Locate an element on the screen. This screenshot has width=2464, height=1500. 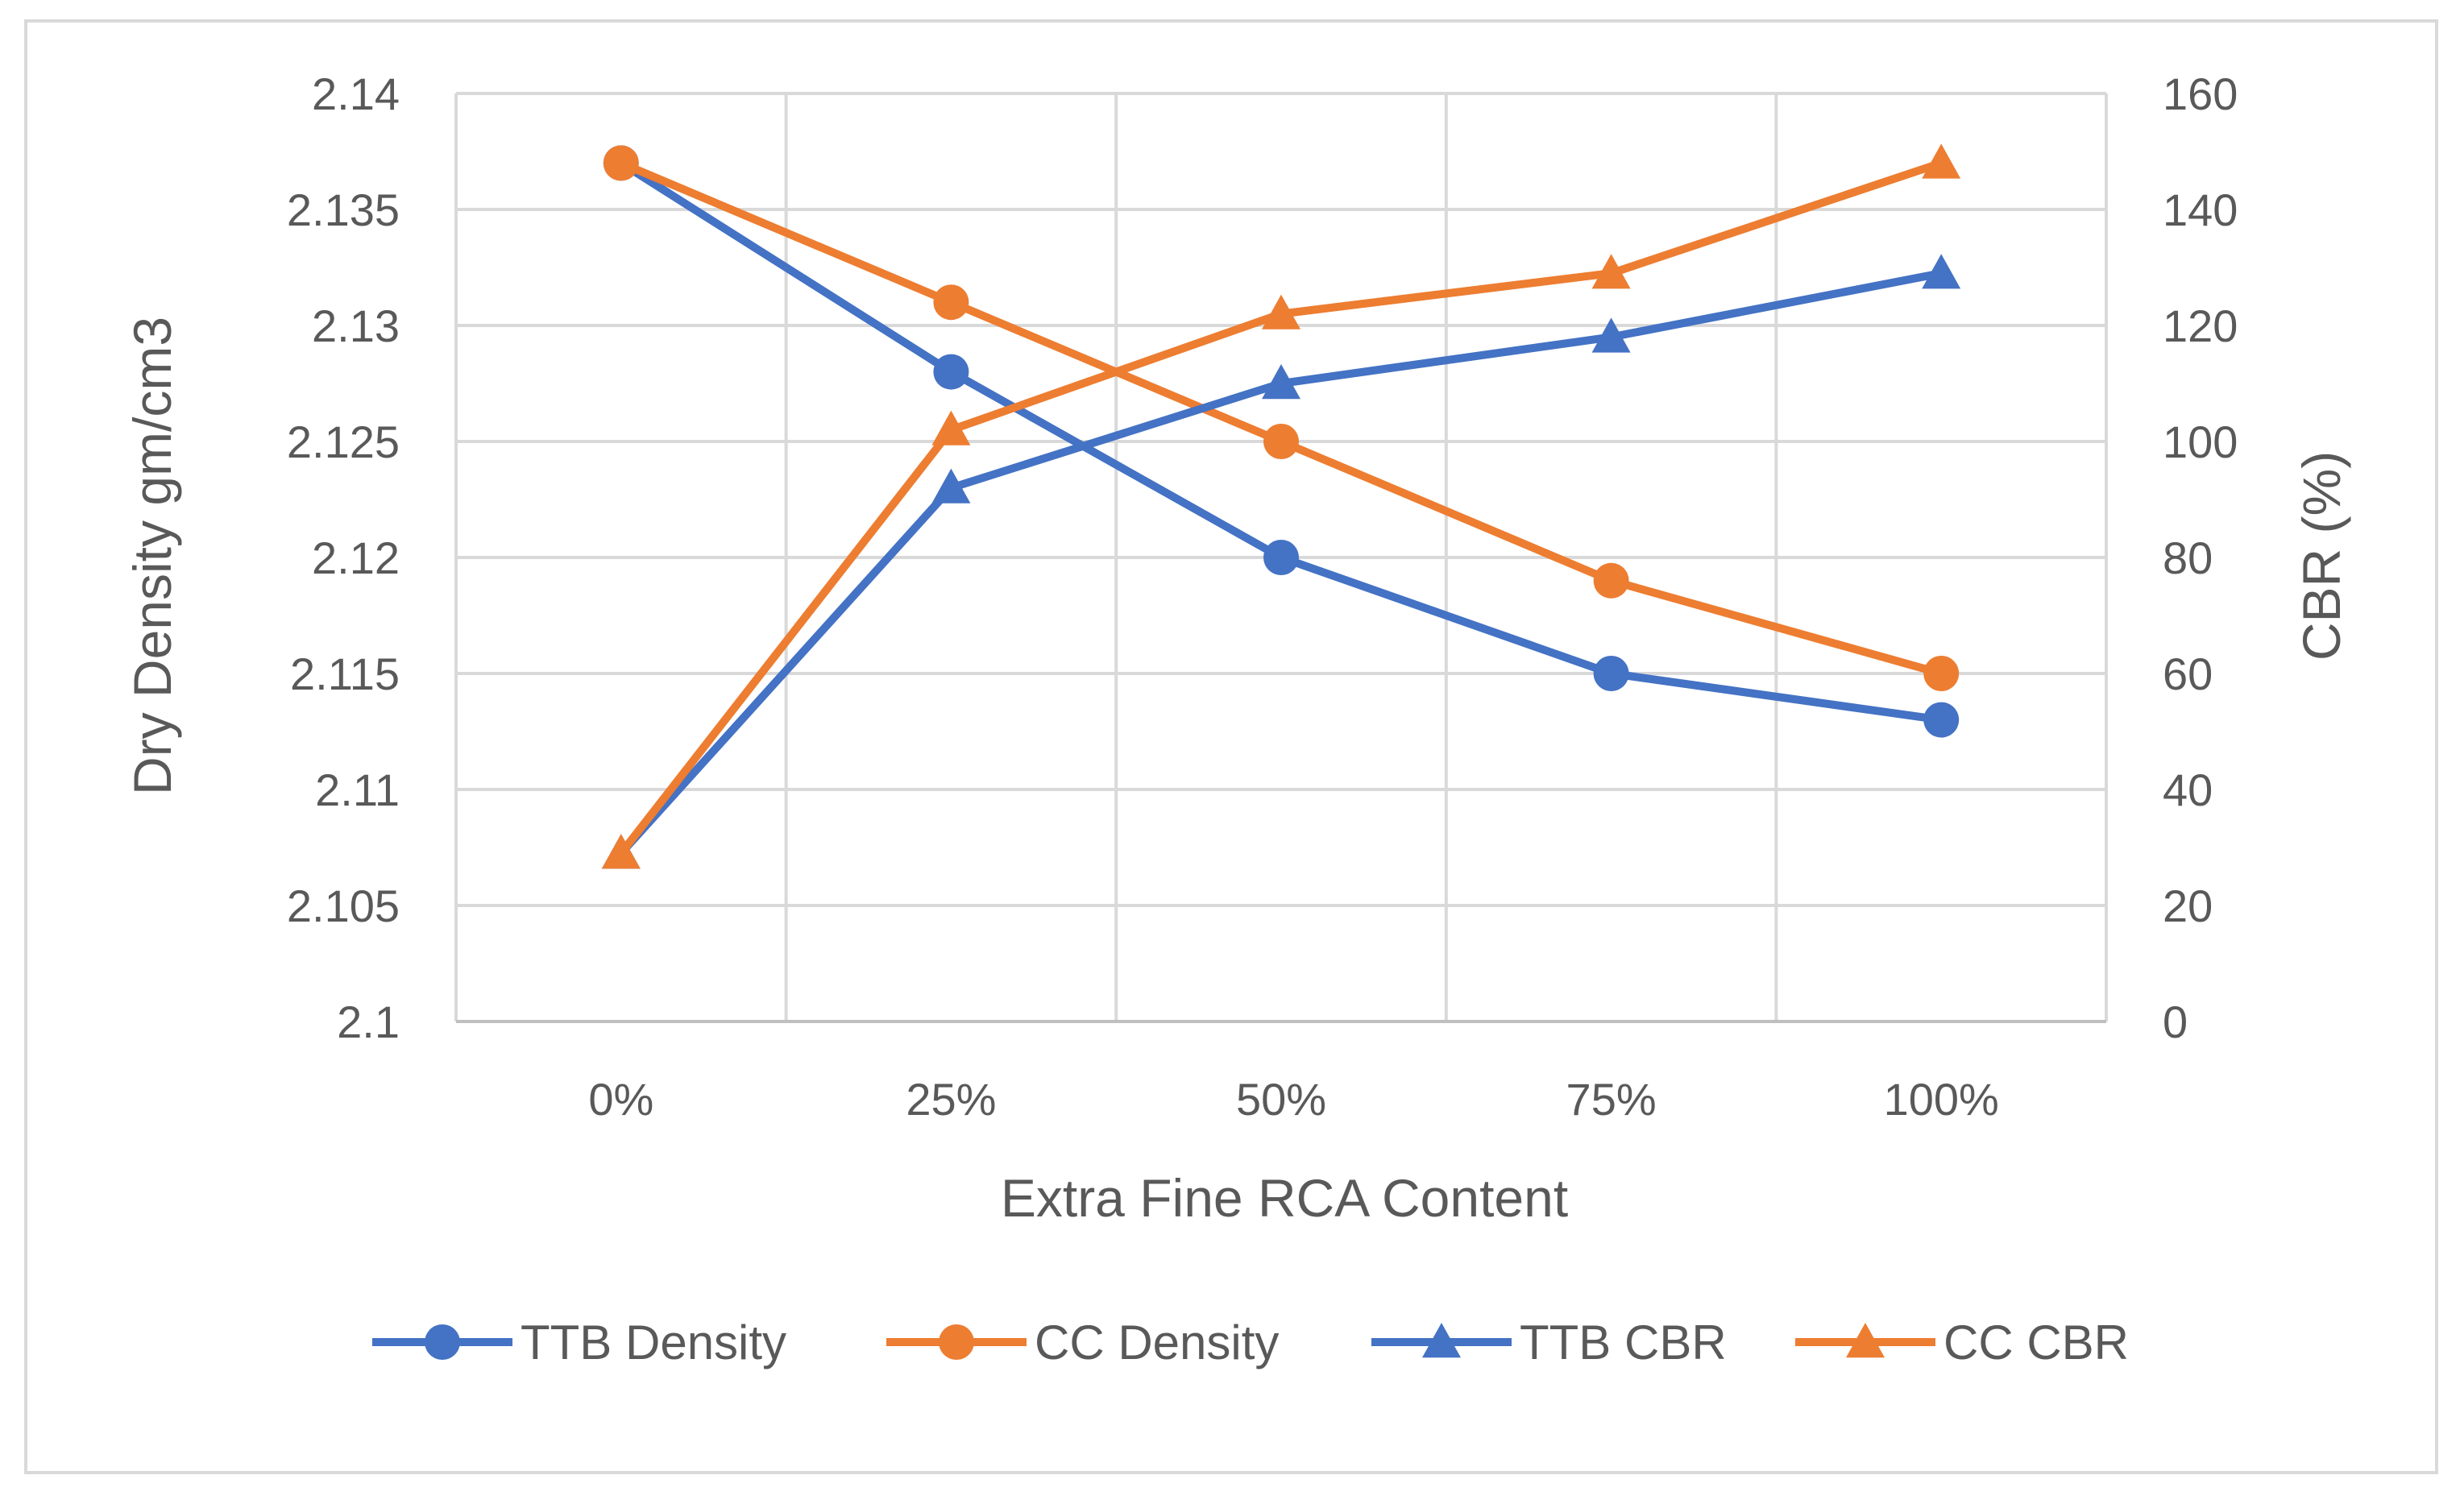
legend-marker-cc-cbr is located at coordinates (1865, 1340).